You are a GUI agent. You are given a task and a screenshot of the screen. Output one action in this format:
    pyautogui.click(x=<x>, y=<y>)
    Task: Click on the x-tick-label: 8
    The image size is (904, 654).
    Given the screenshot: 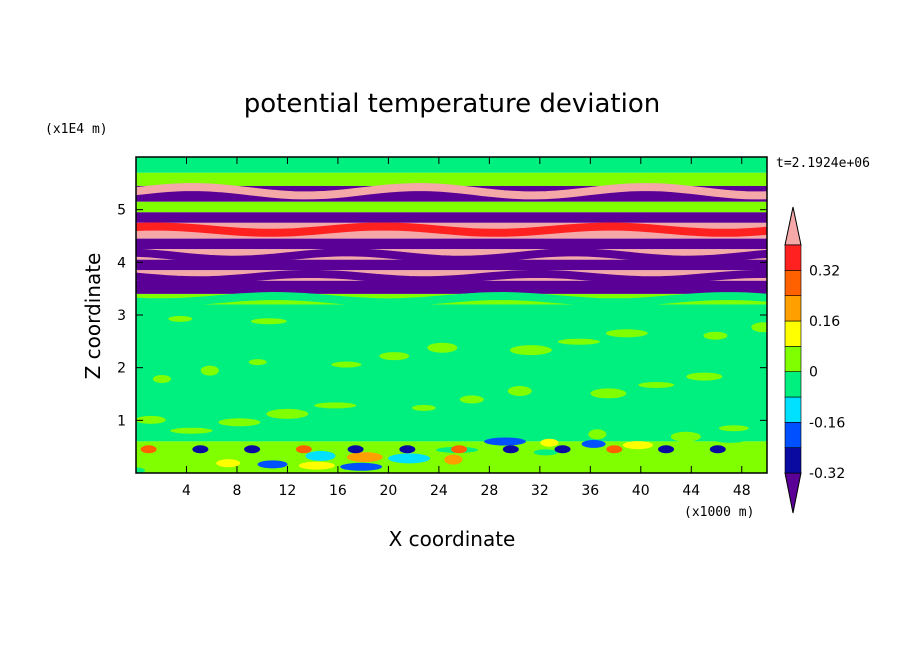 What is the action you would take?
    pyautogui.click(x=236, y=491)
    